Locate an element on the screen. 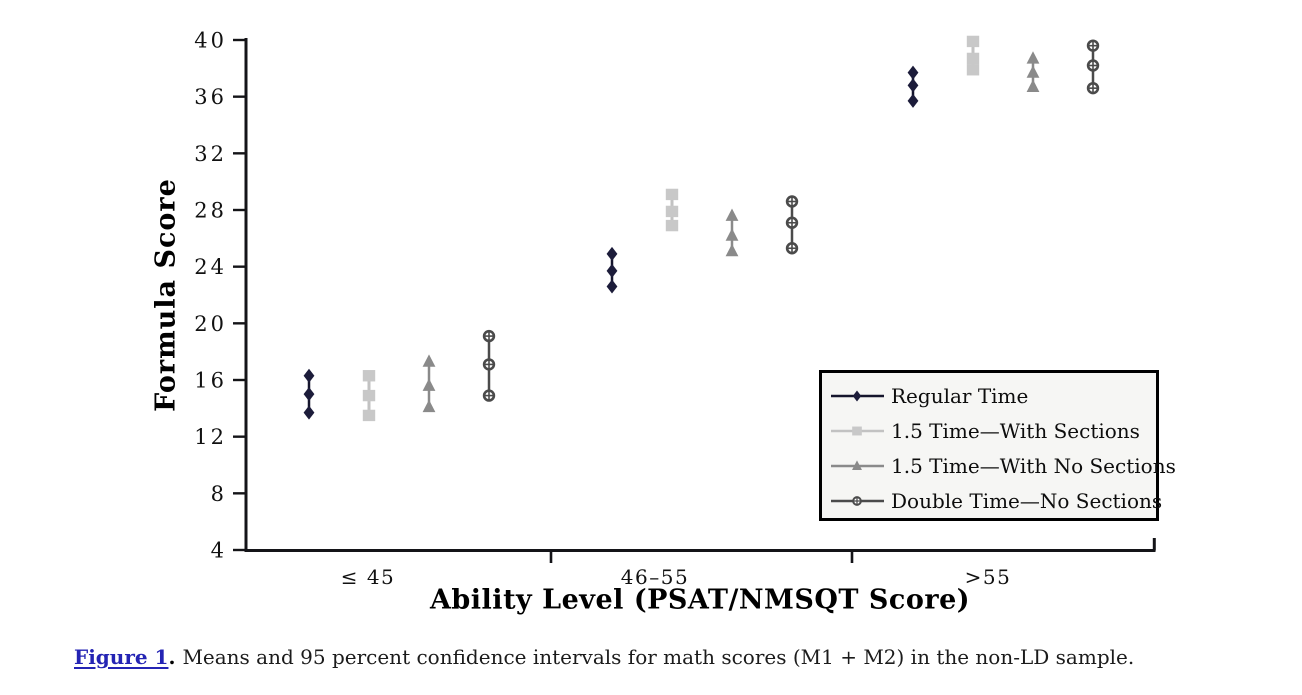 The height and width of the screenshot is (695, 1302). y-tick-label: 32 is located at coordinates (210, 154).